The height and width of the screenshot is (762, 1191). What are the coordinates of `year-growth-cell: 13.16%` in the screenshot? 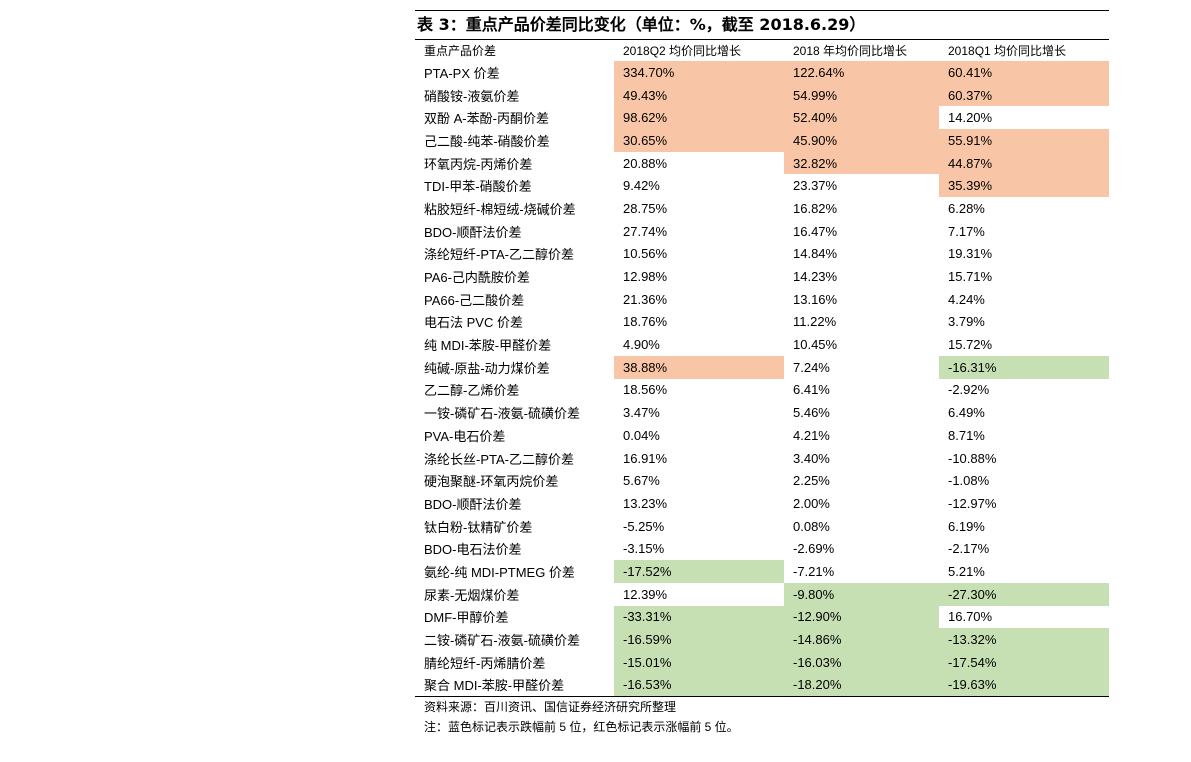 It's located at (815, 299).